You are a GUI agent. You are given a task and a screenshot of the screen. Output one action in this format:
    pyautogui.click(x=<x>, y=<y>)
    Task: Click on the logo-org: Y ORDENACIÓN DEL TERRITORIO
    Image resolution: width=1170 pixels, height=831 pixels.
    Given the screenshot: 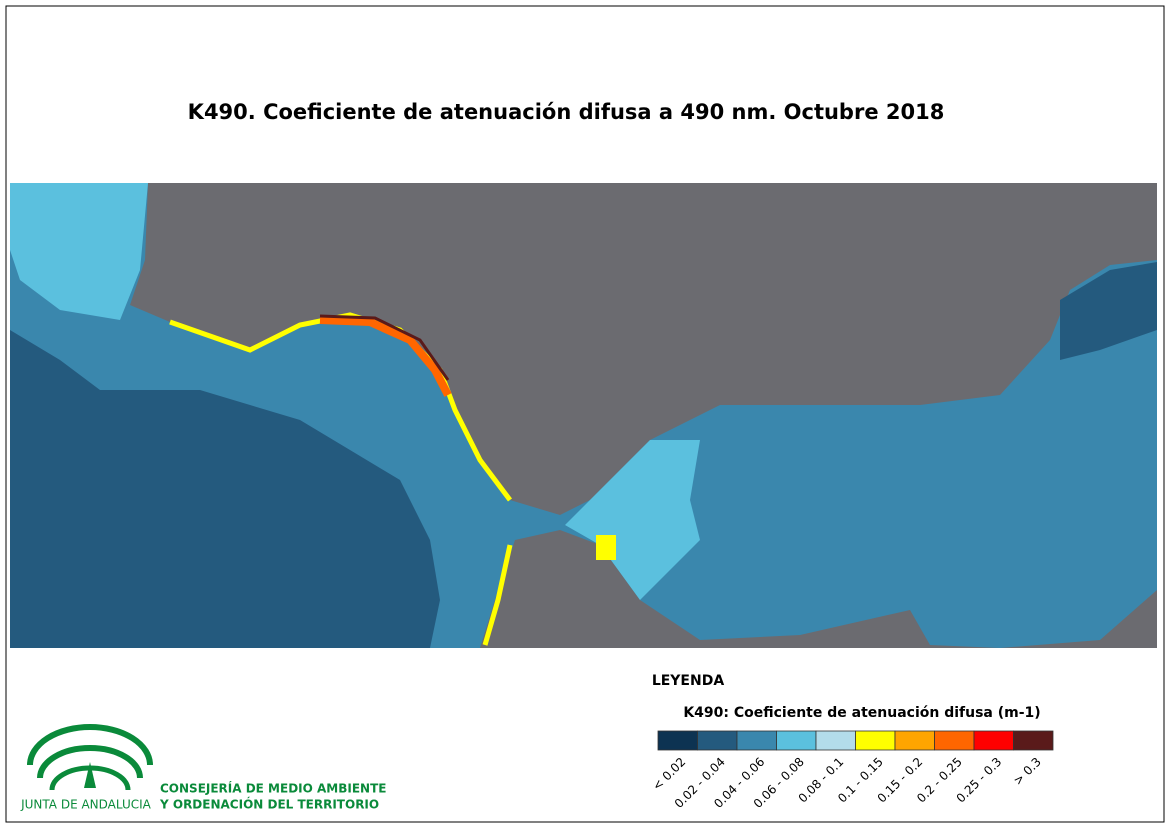 What is the action you would take?
    pyautogui.click(x=269, y=804)
    